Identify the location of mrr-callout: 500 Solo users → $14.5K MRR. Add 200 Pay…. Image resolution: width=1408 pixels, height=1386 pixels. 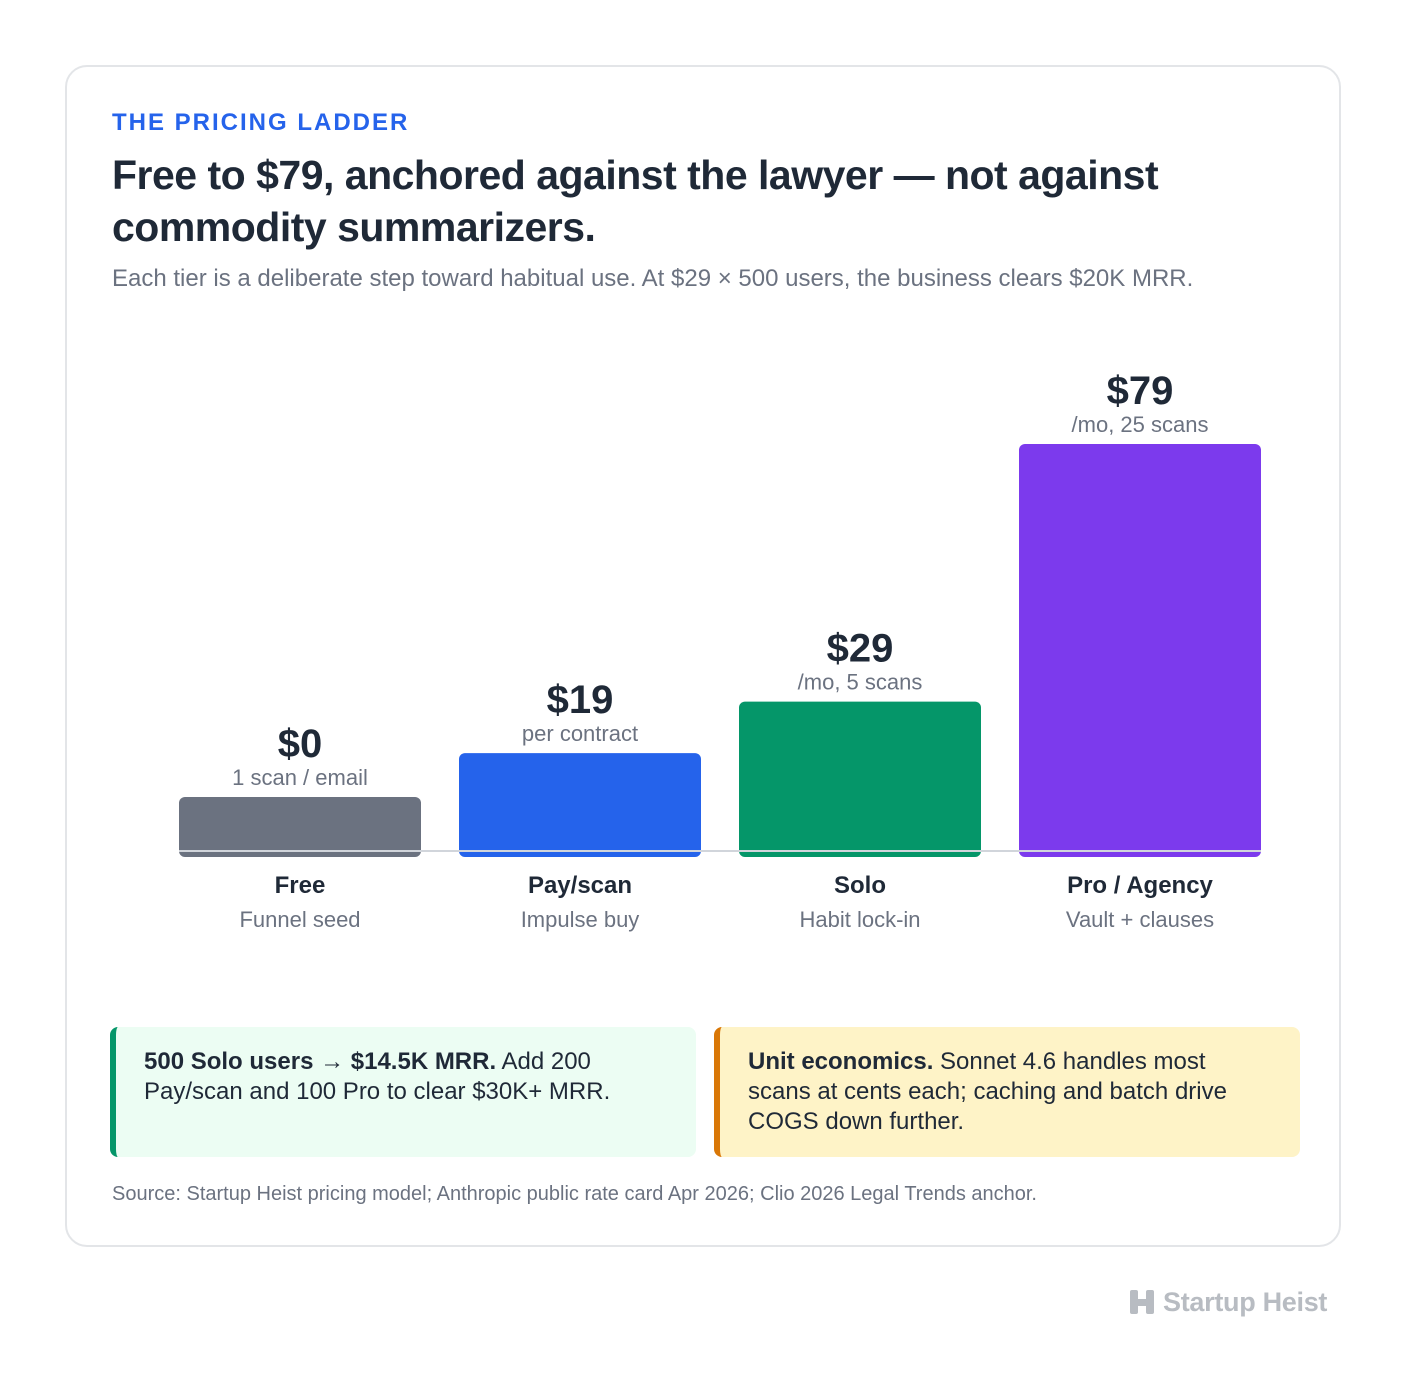
(403, 1092).